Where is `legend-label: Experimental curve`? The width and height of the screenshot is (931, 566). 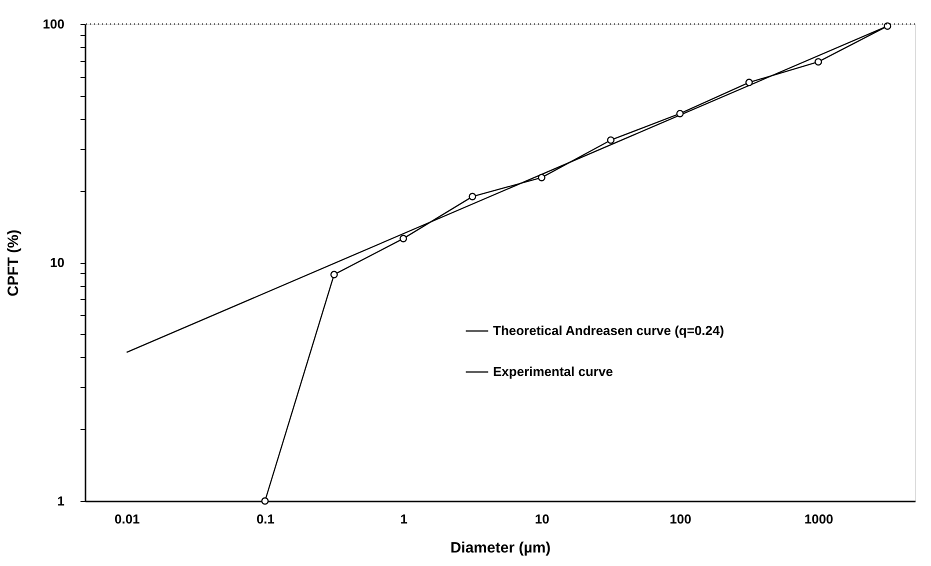
legend-label: Experimental curve is located at coordinates (553, 371).